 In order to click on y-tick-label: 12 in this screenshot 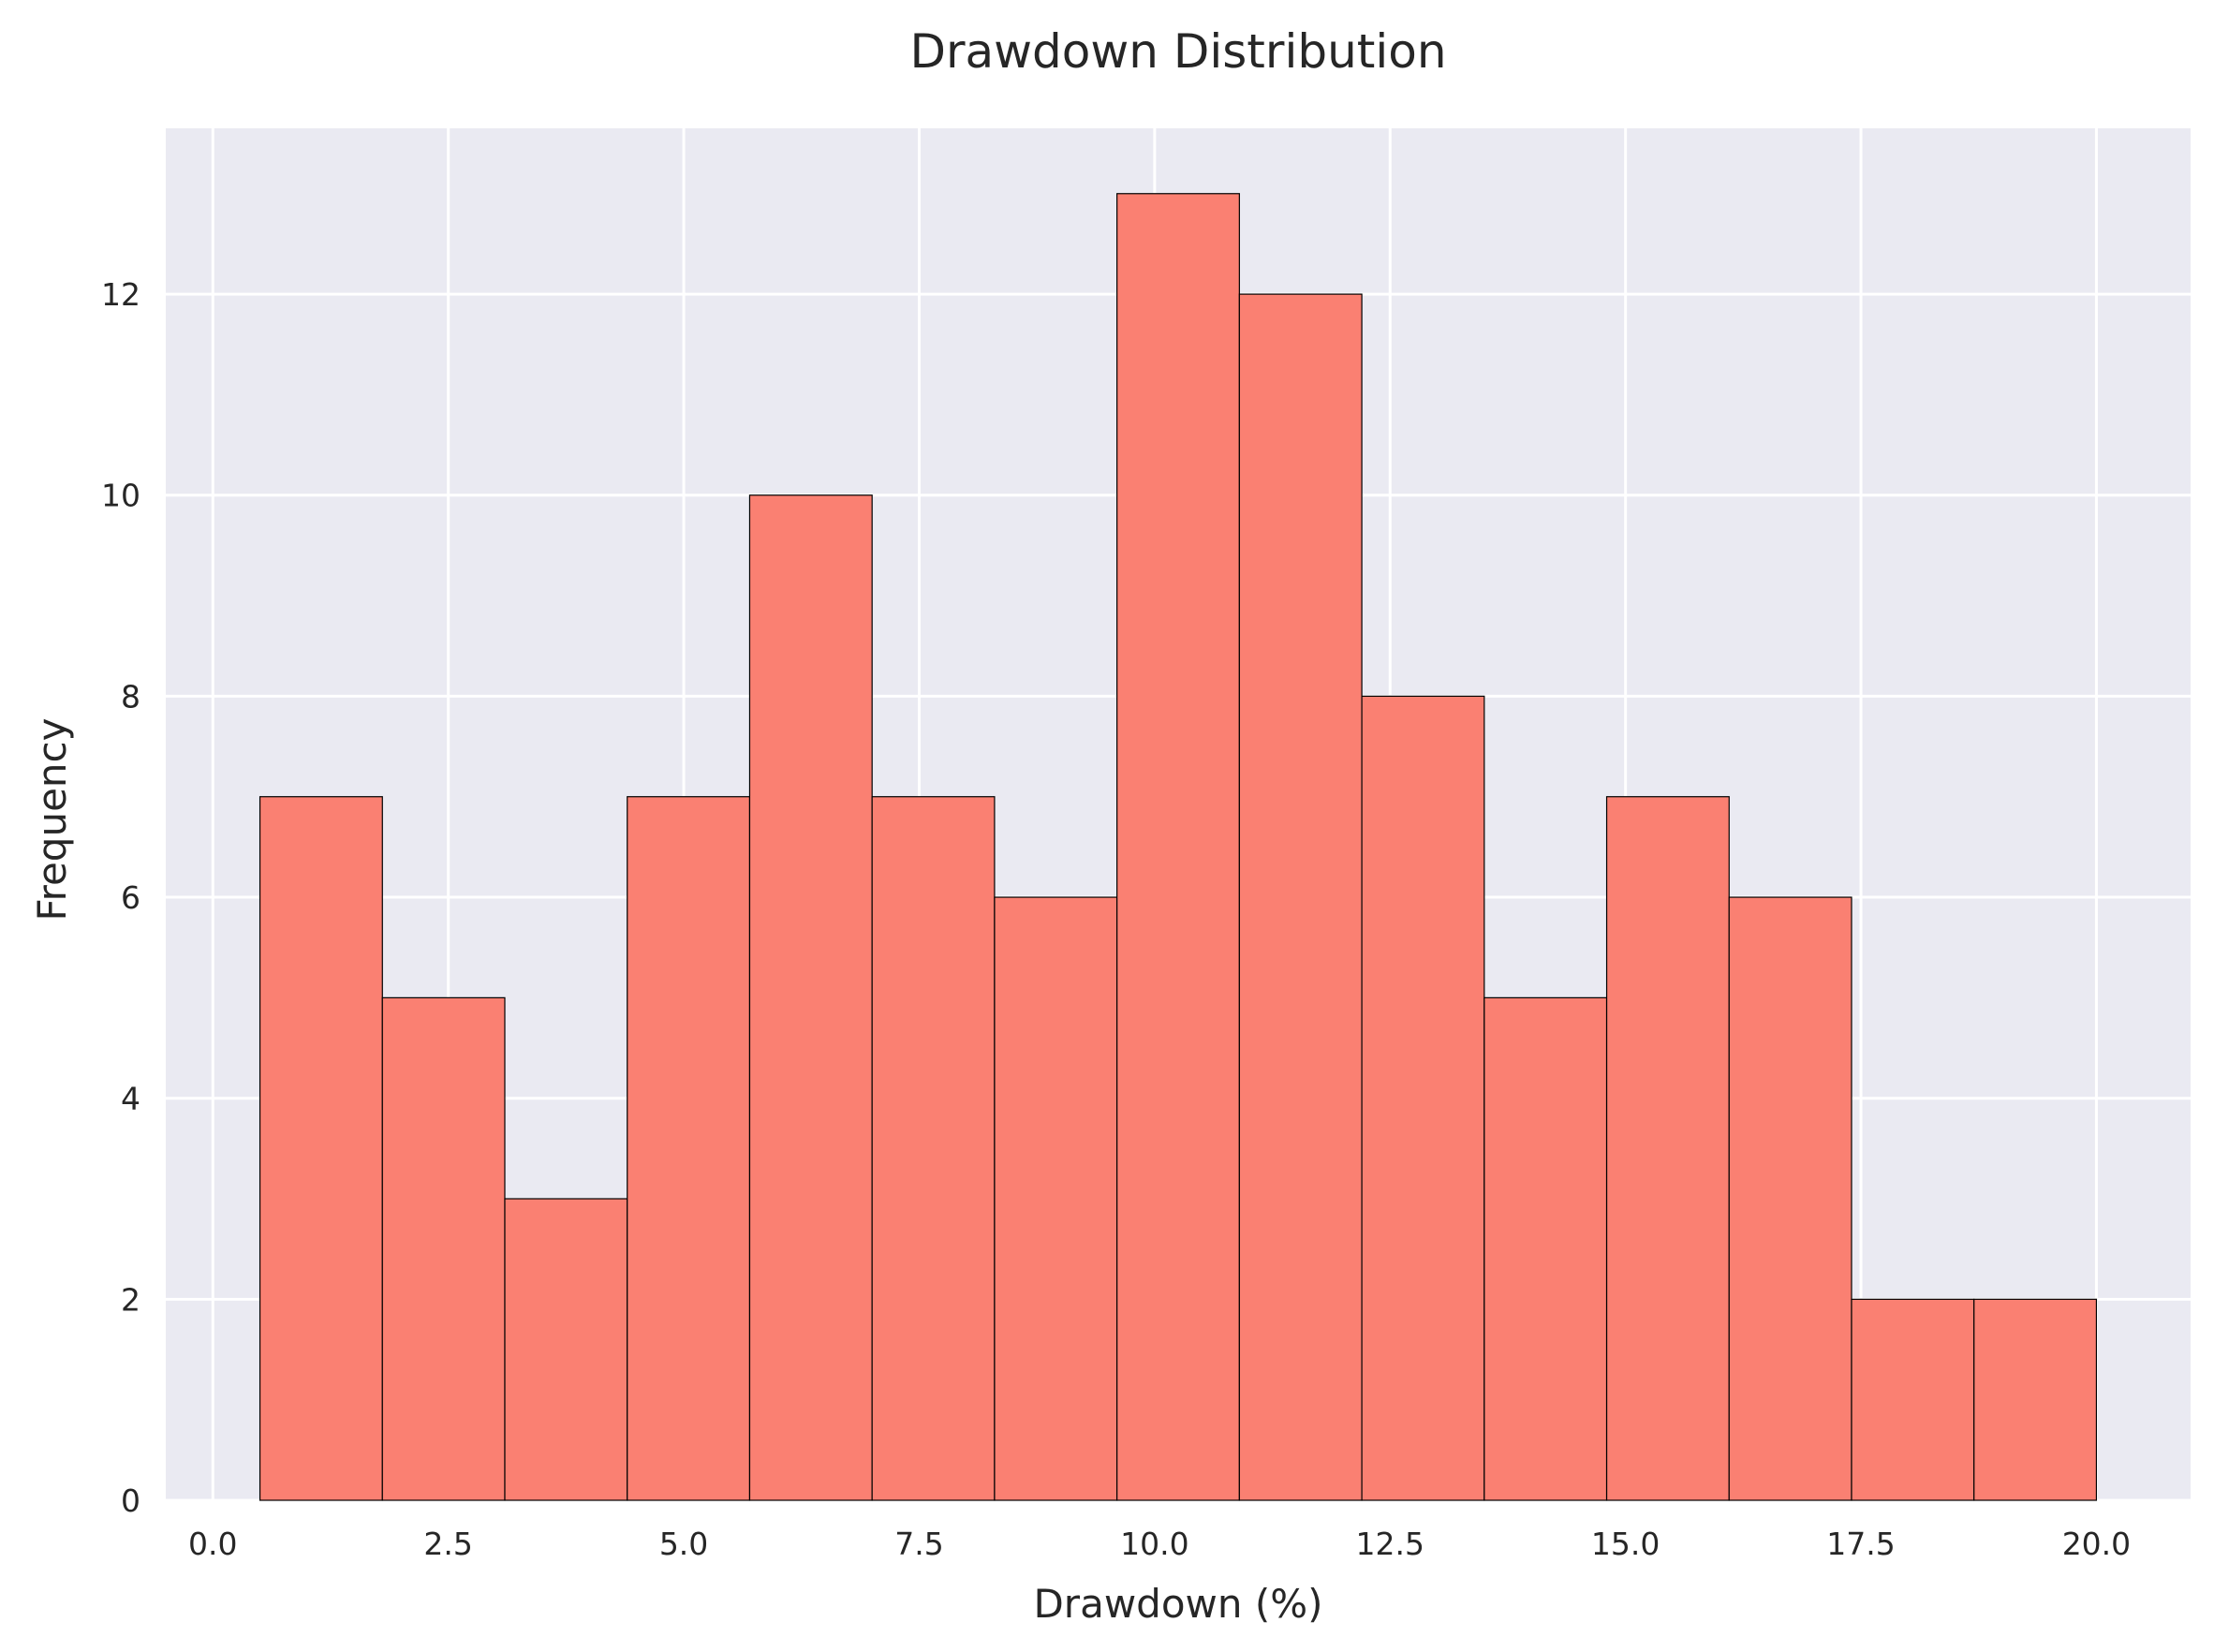, I will do `click(121, 294)`.